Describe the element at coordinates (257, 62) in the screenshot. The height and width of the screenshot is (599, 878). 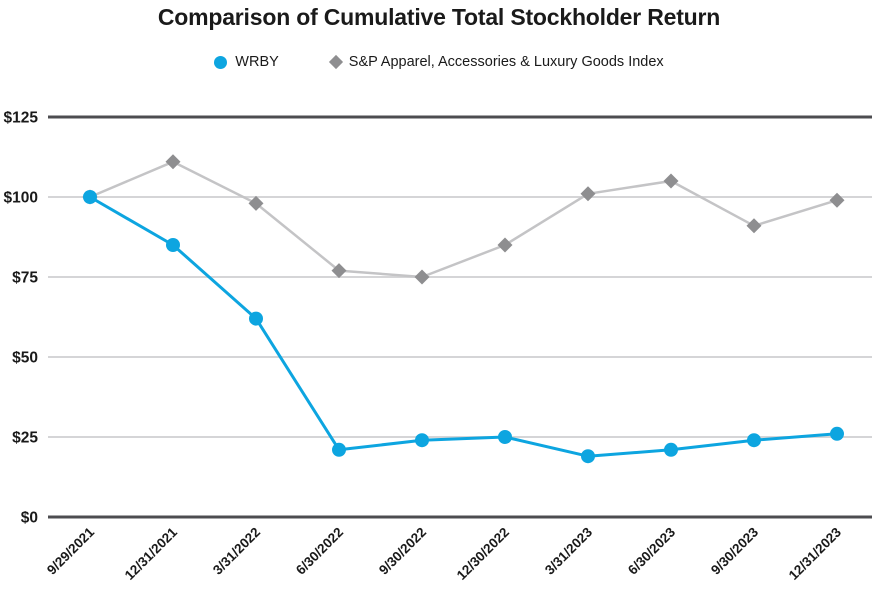
I see `legend-label-wrby: WRBY` at that location.